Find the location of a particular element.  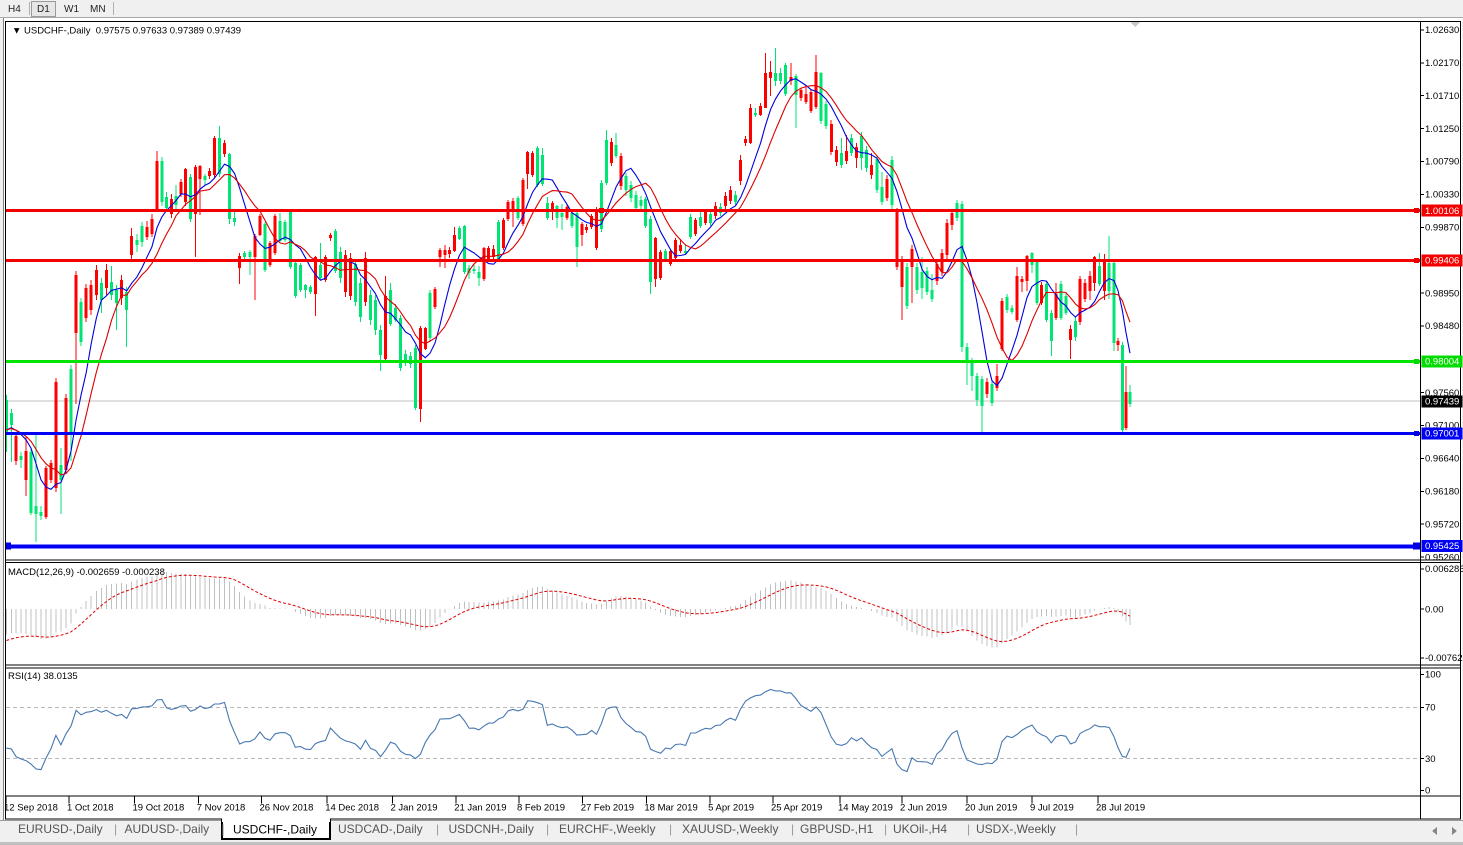

svg-text: 0.006286 is located at coordinates (1444, 569).